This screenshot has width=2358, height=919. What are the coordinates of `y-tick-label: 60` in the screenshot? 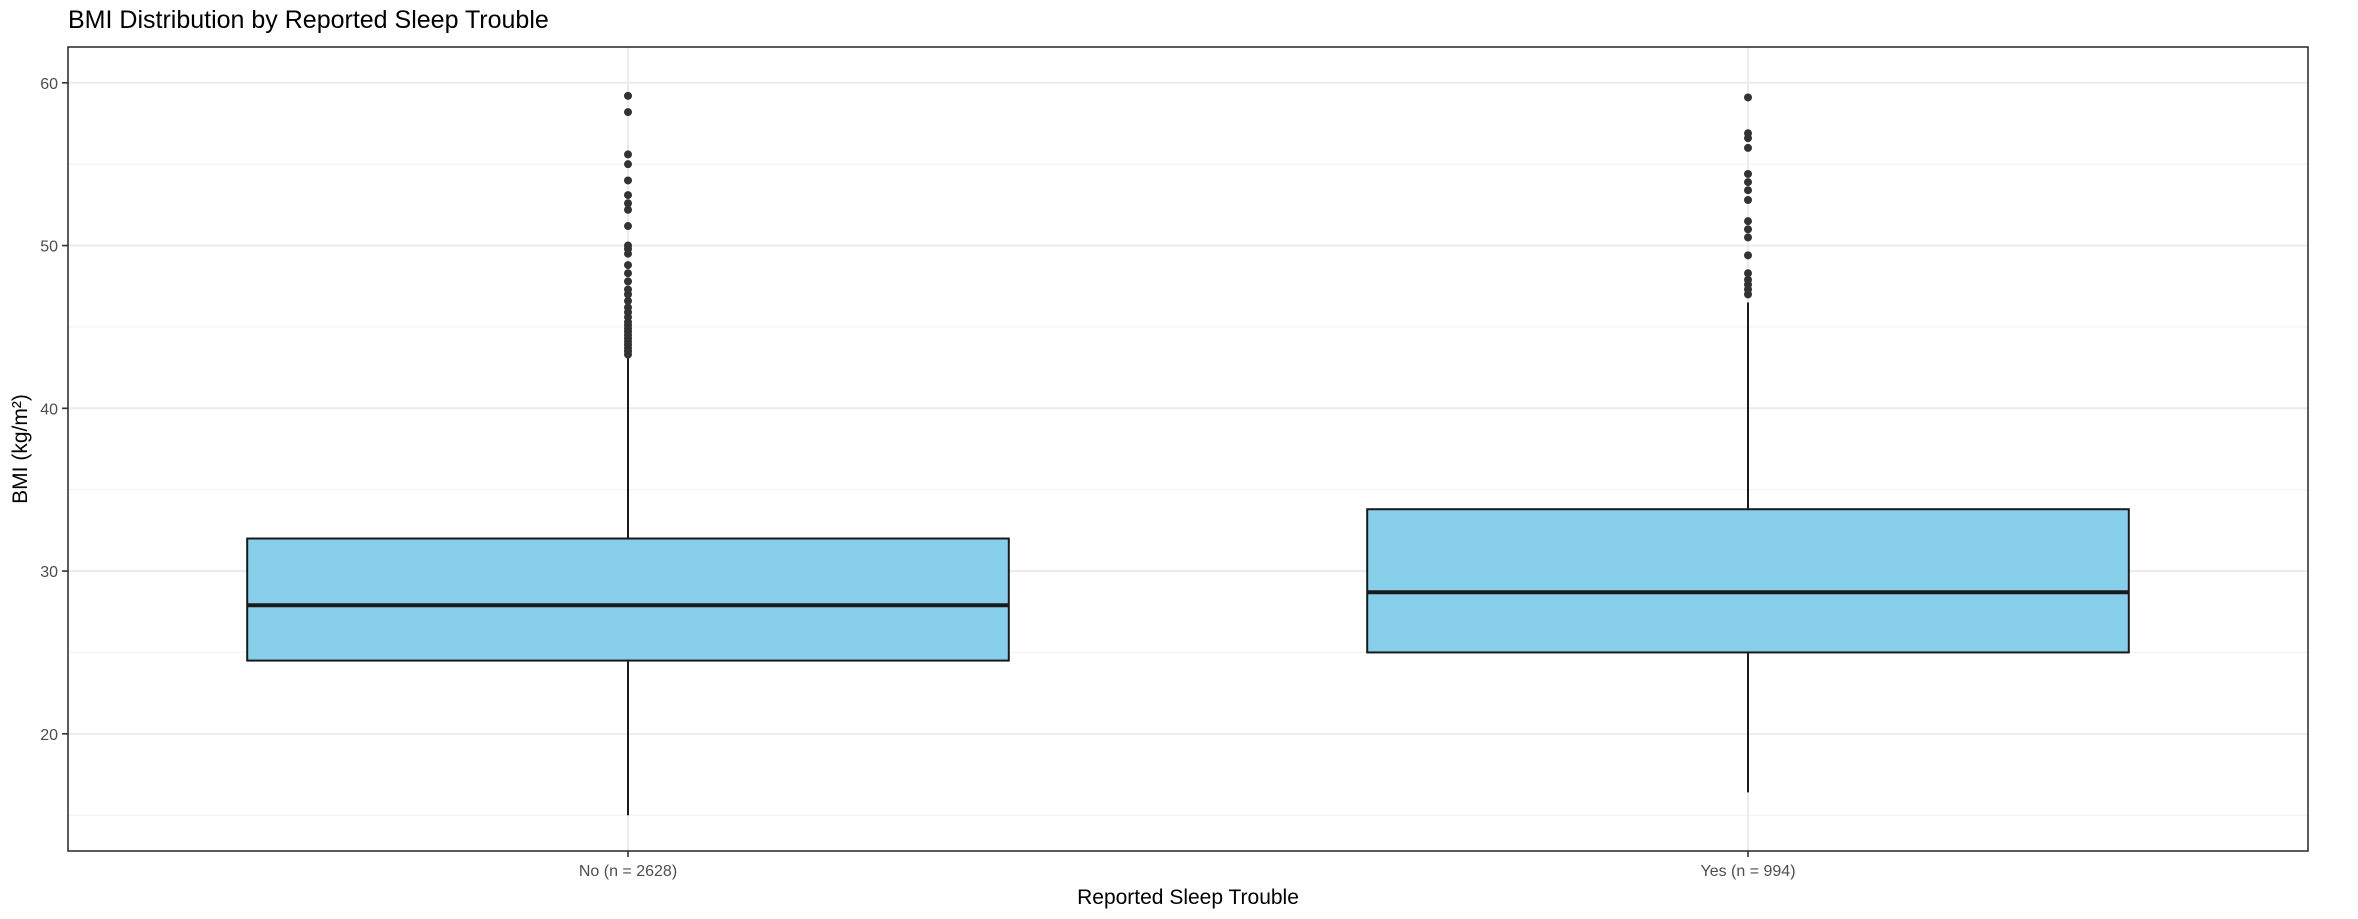 It's located at (49, 84).